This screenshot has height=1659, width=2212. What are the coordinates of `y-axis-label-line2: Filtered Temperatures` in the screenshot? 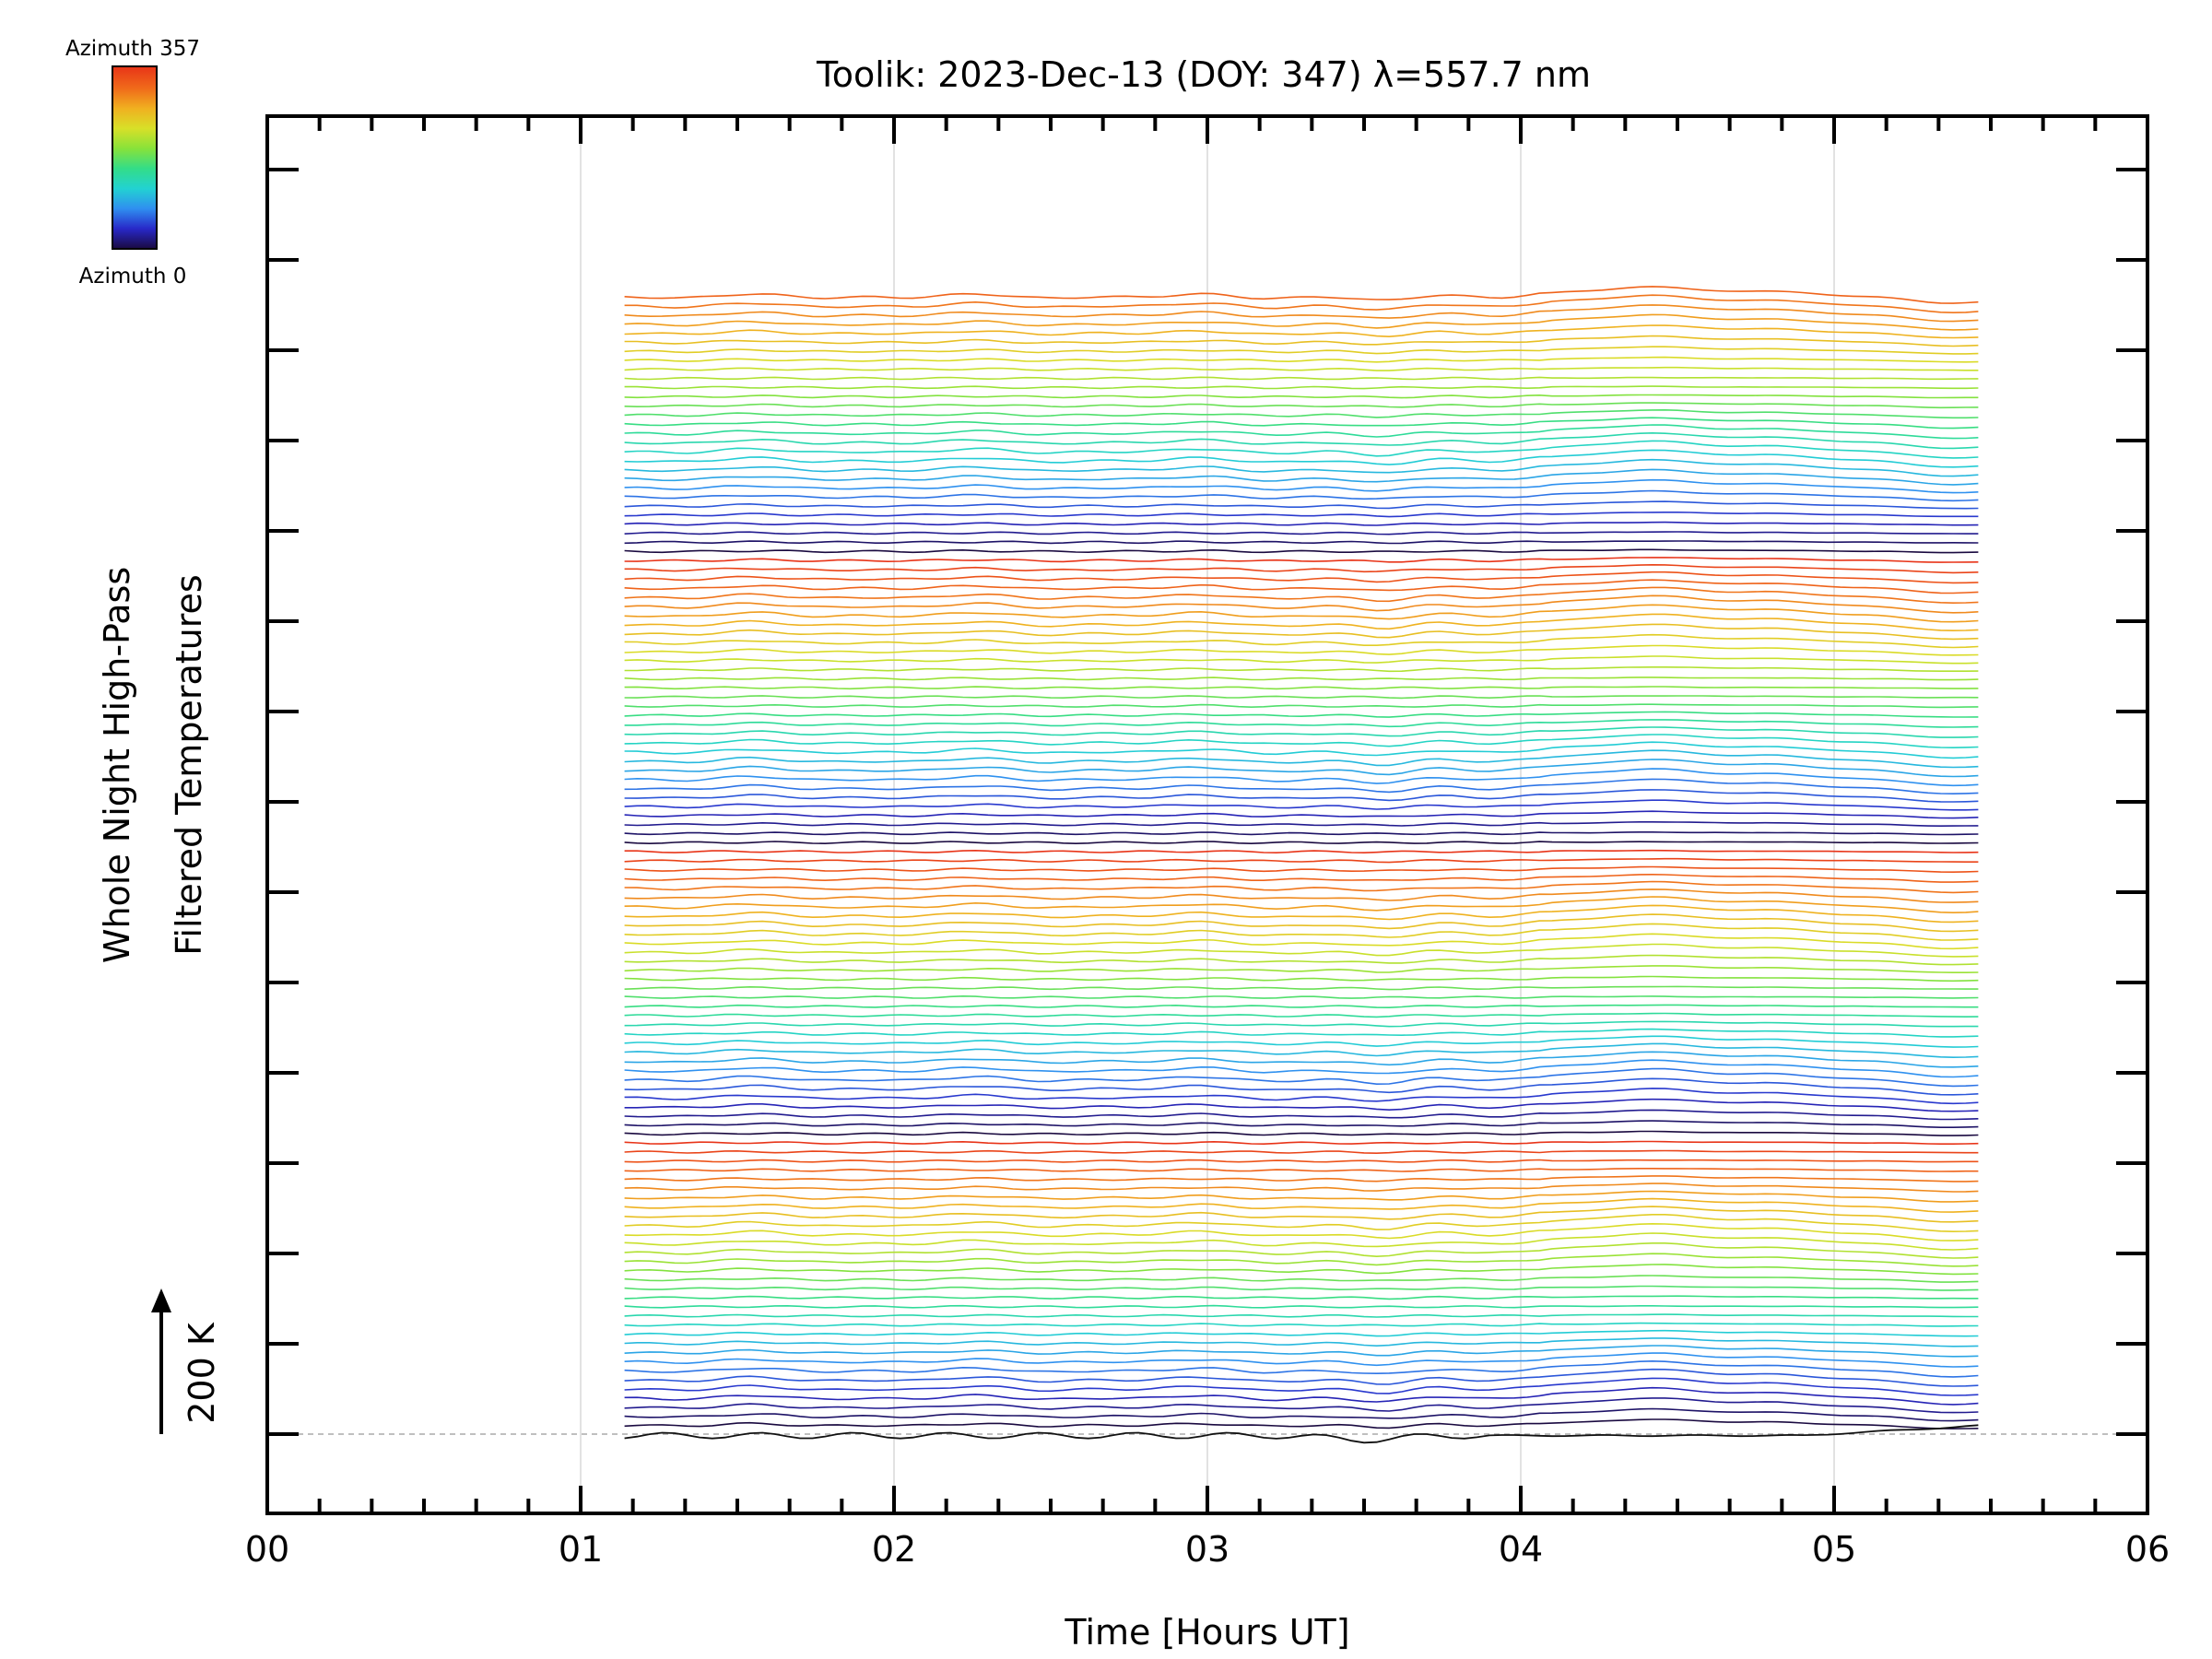 It's located at (189, 764).